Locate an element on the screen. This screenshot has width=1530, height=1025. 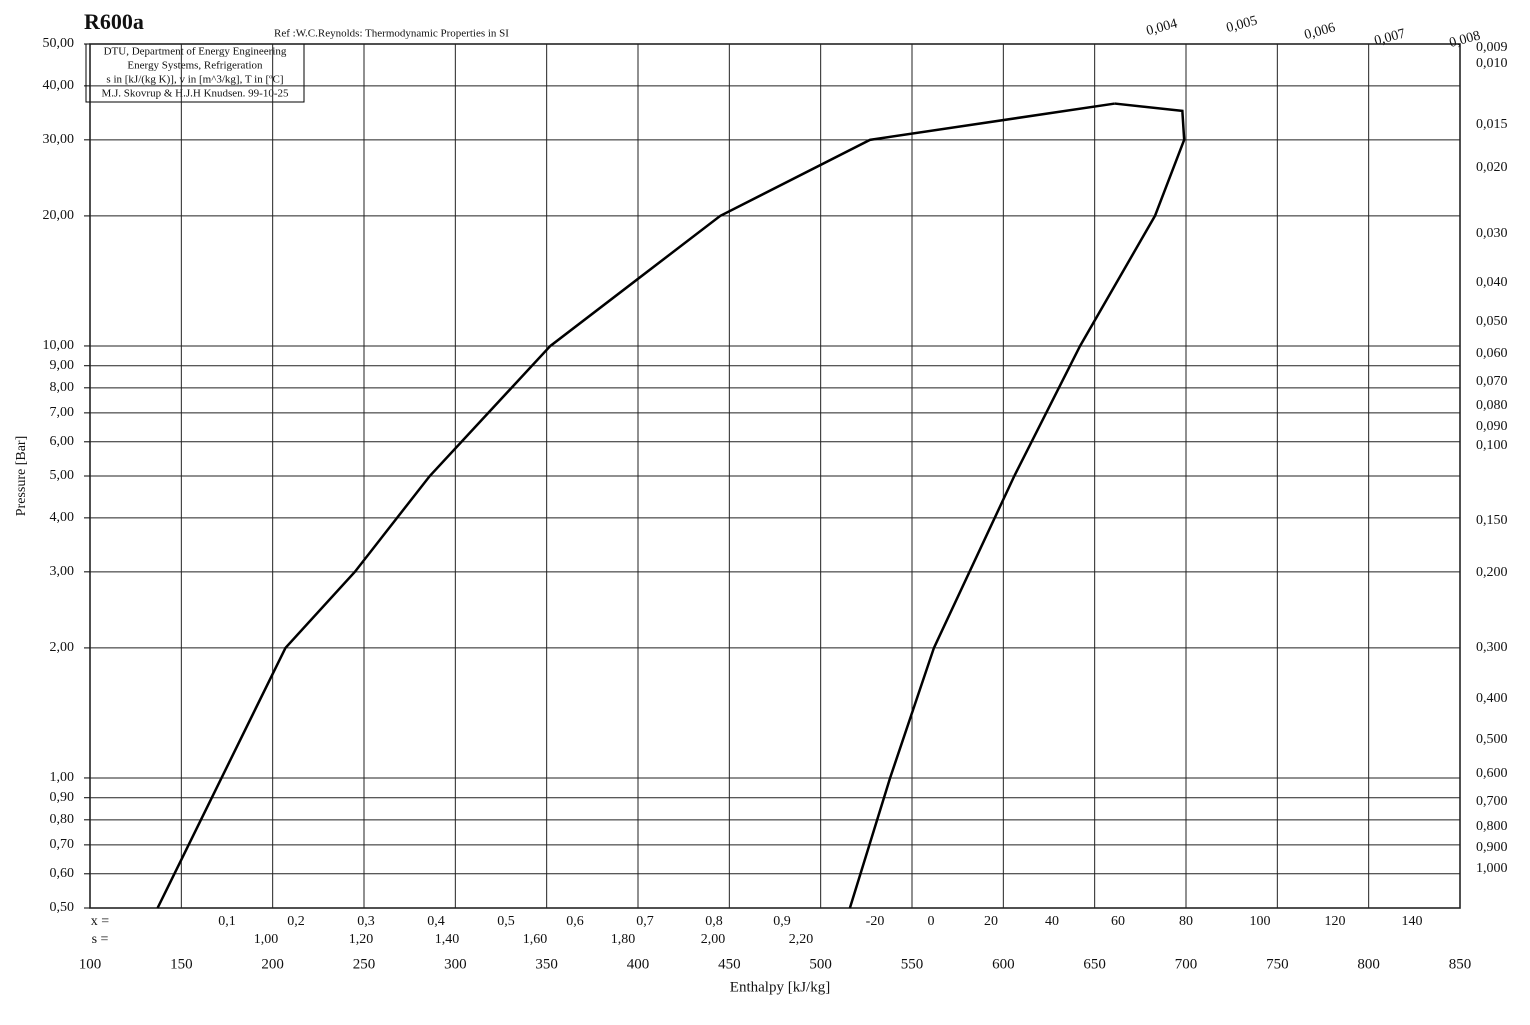
y-tick-label: 10,00 is located at coordinates (59, 345).